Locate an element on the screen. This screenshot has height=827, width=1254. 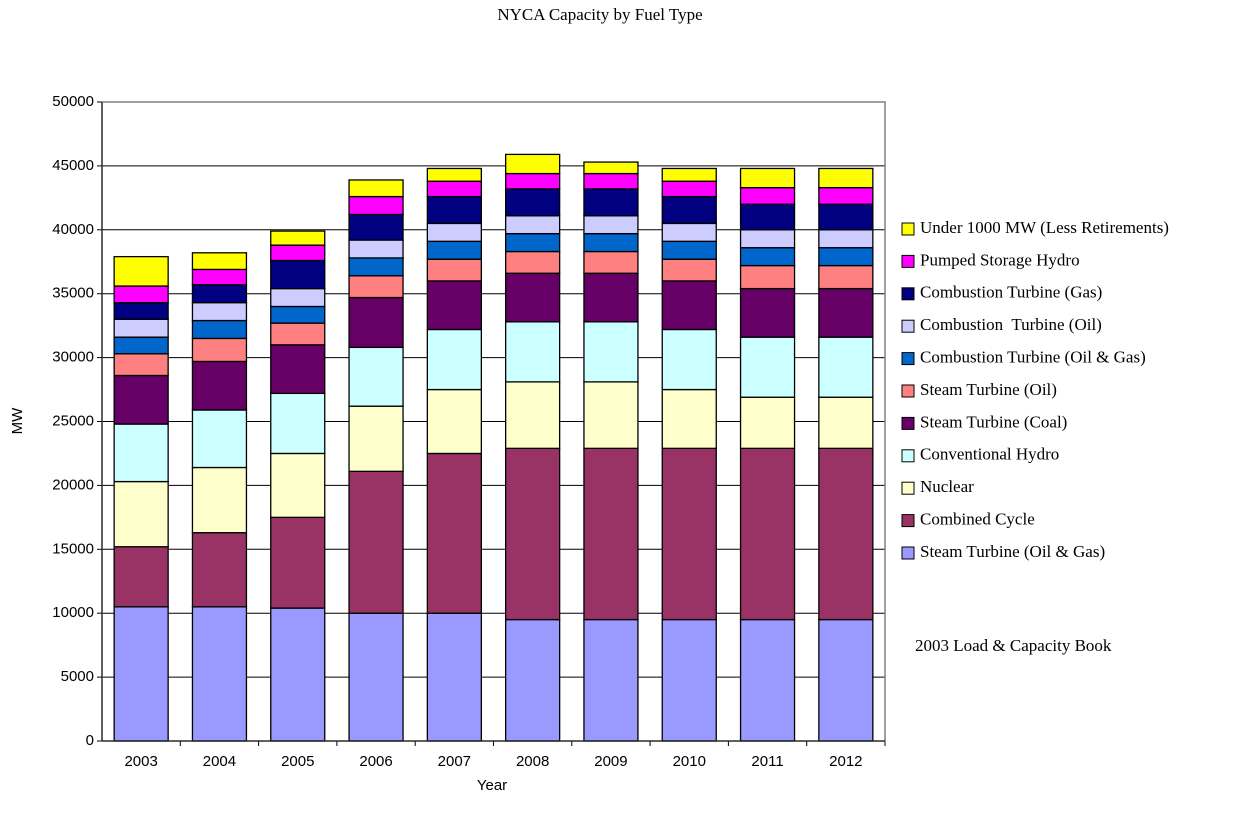
y-tick-label: 50000 is located at coordinates (73, 101).